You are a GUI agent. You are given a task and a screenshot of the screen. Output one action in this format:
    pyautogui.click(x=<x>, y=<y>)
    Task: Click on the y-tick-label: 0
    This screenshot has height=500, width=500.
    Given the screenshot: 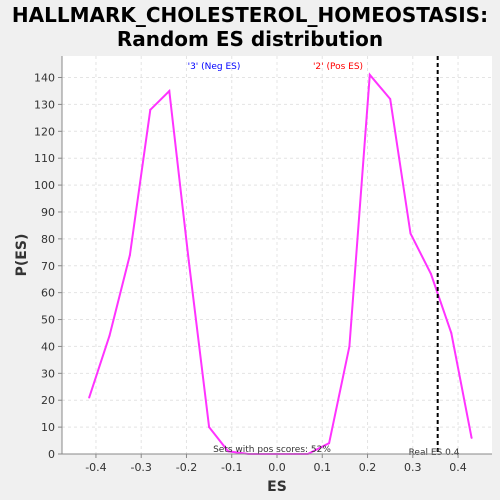 What is the action you would take?
    pyautogui.click(x=51, y=454)
    